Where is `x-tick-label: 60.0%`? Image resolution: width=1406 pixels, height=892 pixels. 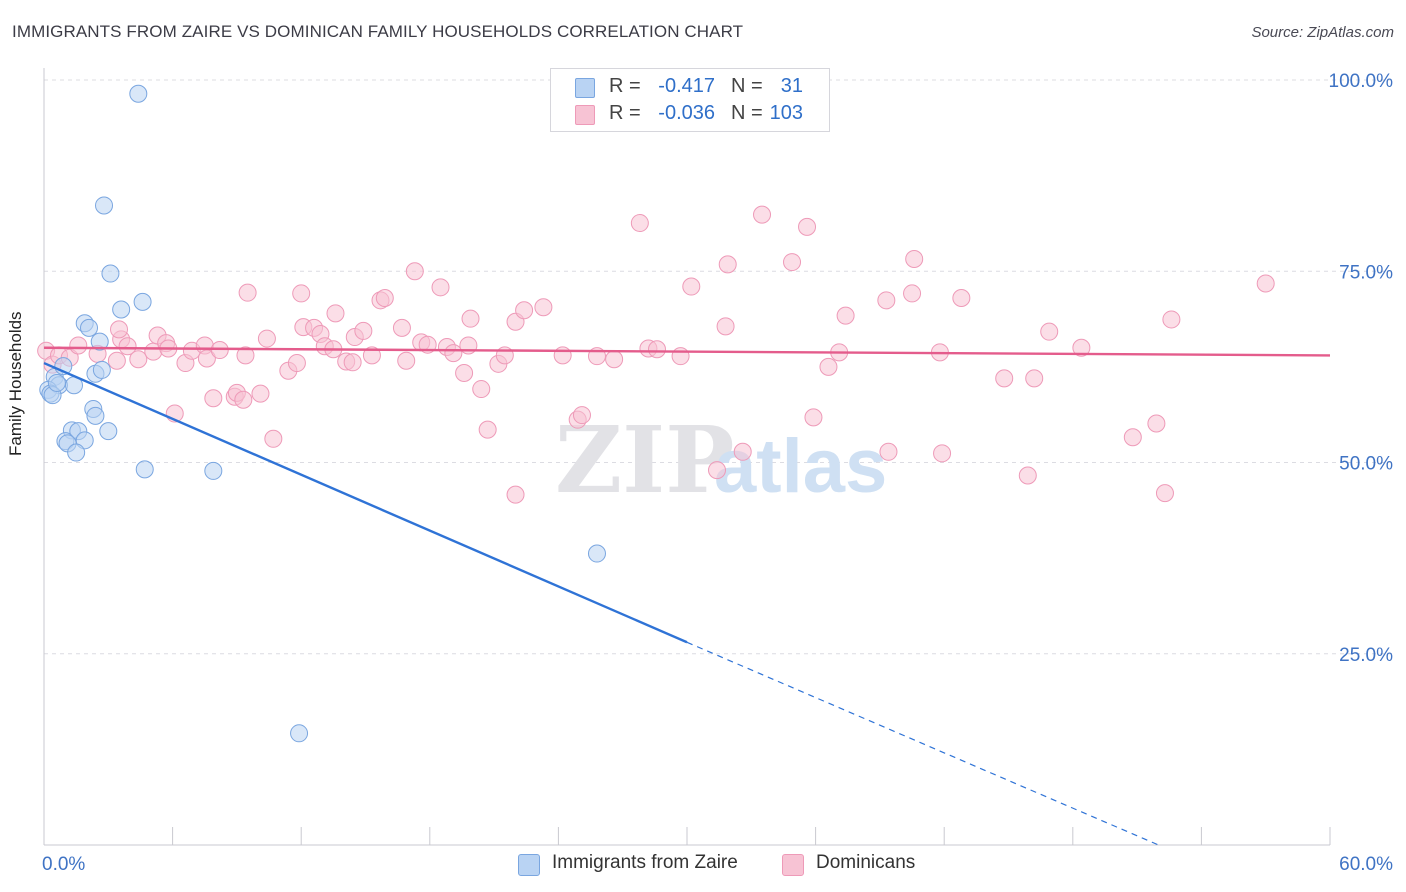 x-tick-label: 60.0% is located at coordinates (1366, 864).